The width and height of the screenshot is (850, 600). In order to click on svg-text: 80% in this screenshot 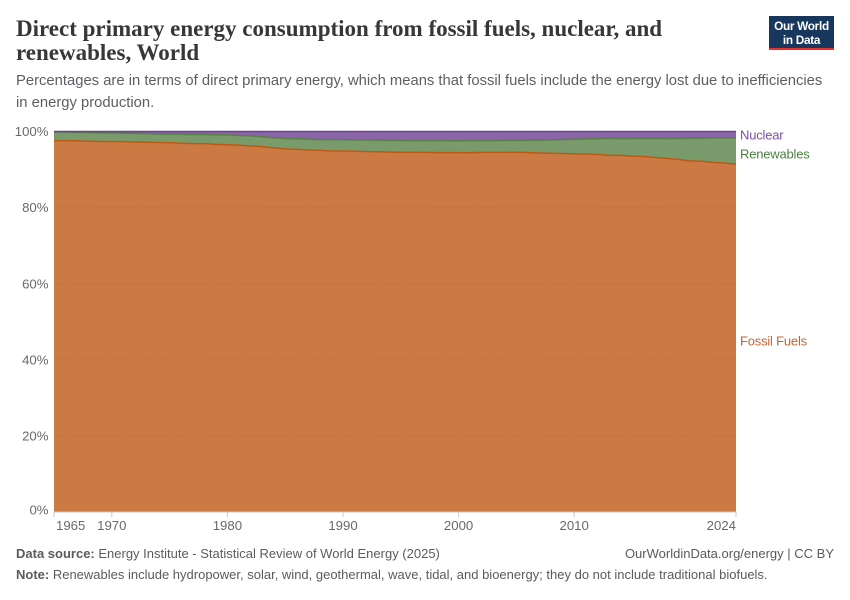, I will do `click(35, 207)`.